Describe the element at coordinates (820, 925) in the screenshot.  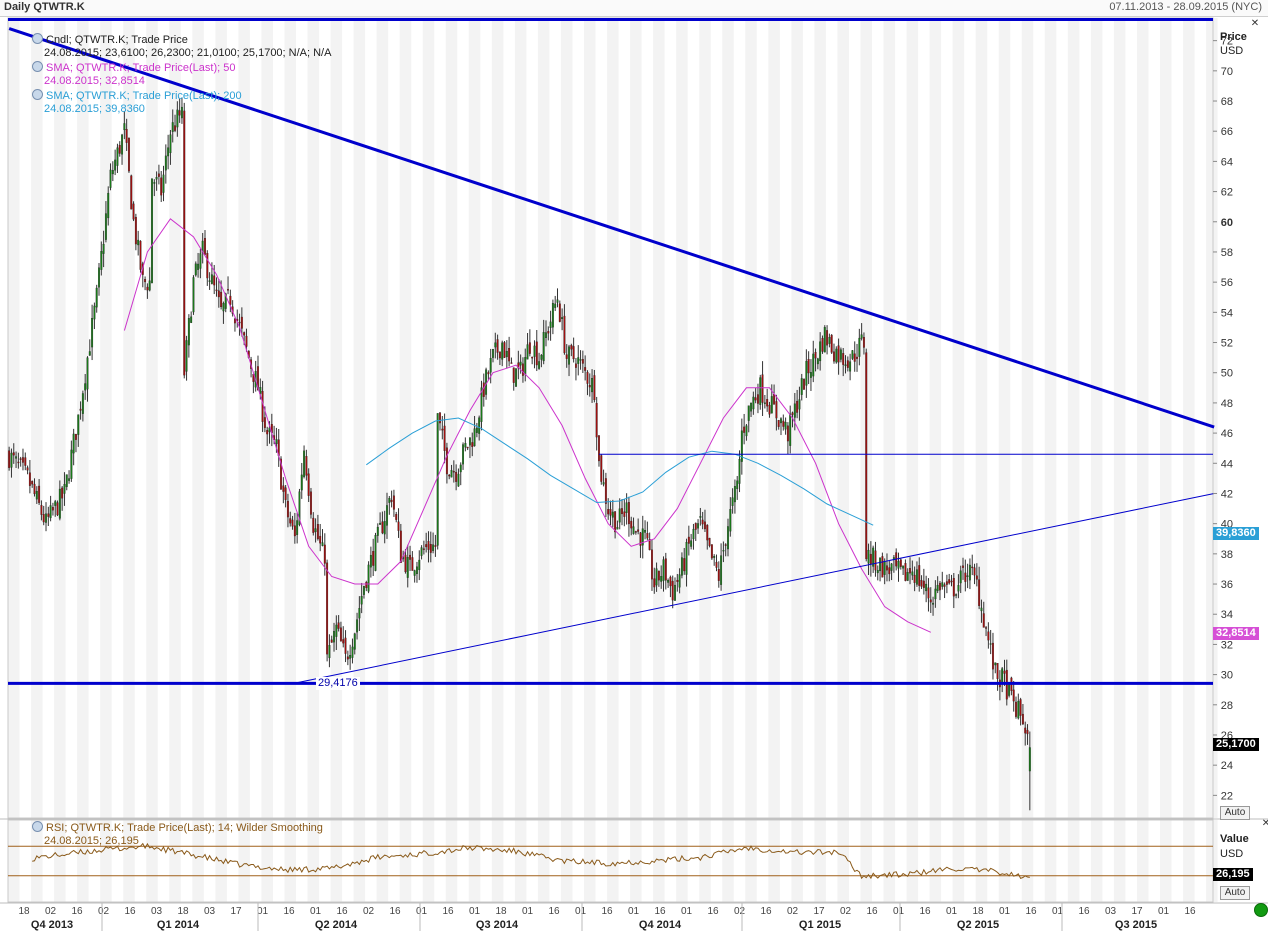
I see `quarter-label: Q1 2015` at that location.